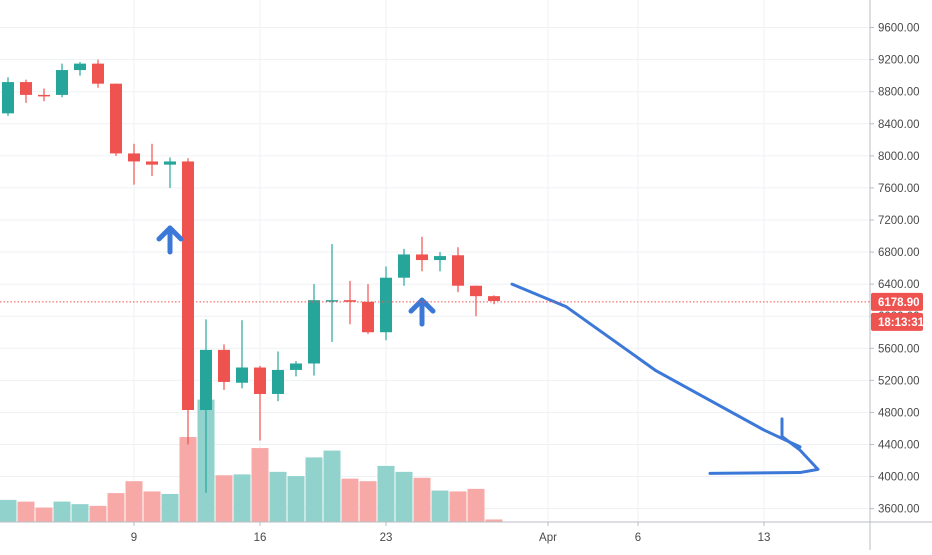 Image resolution: width=932 pixels, height=555 pixels. Describe the element at coordinates (764, 446) in the screenshot. I see `forecast-arrowhead` at that location.